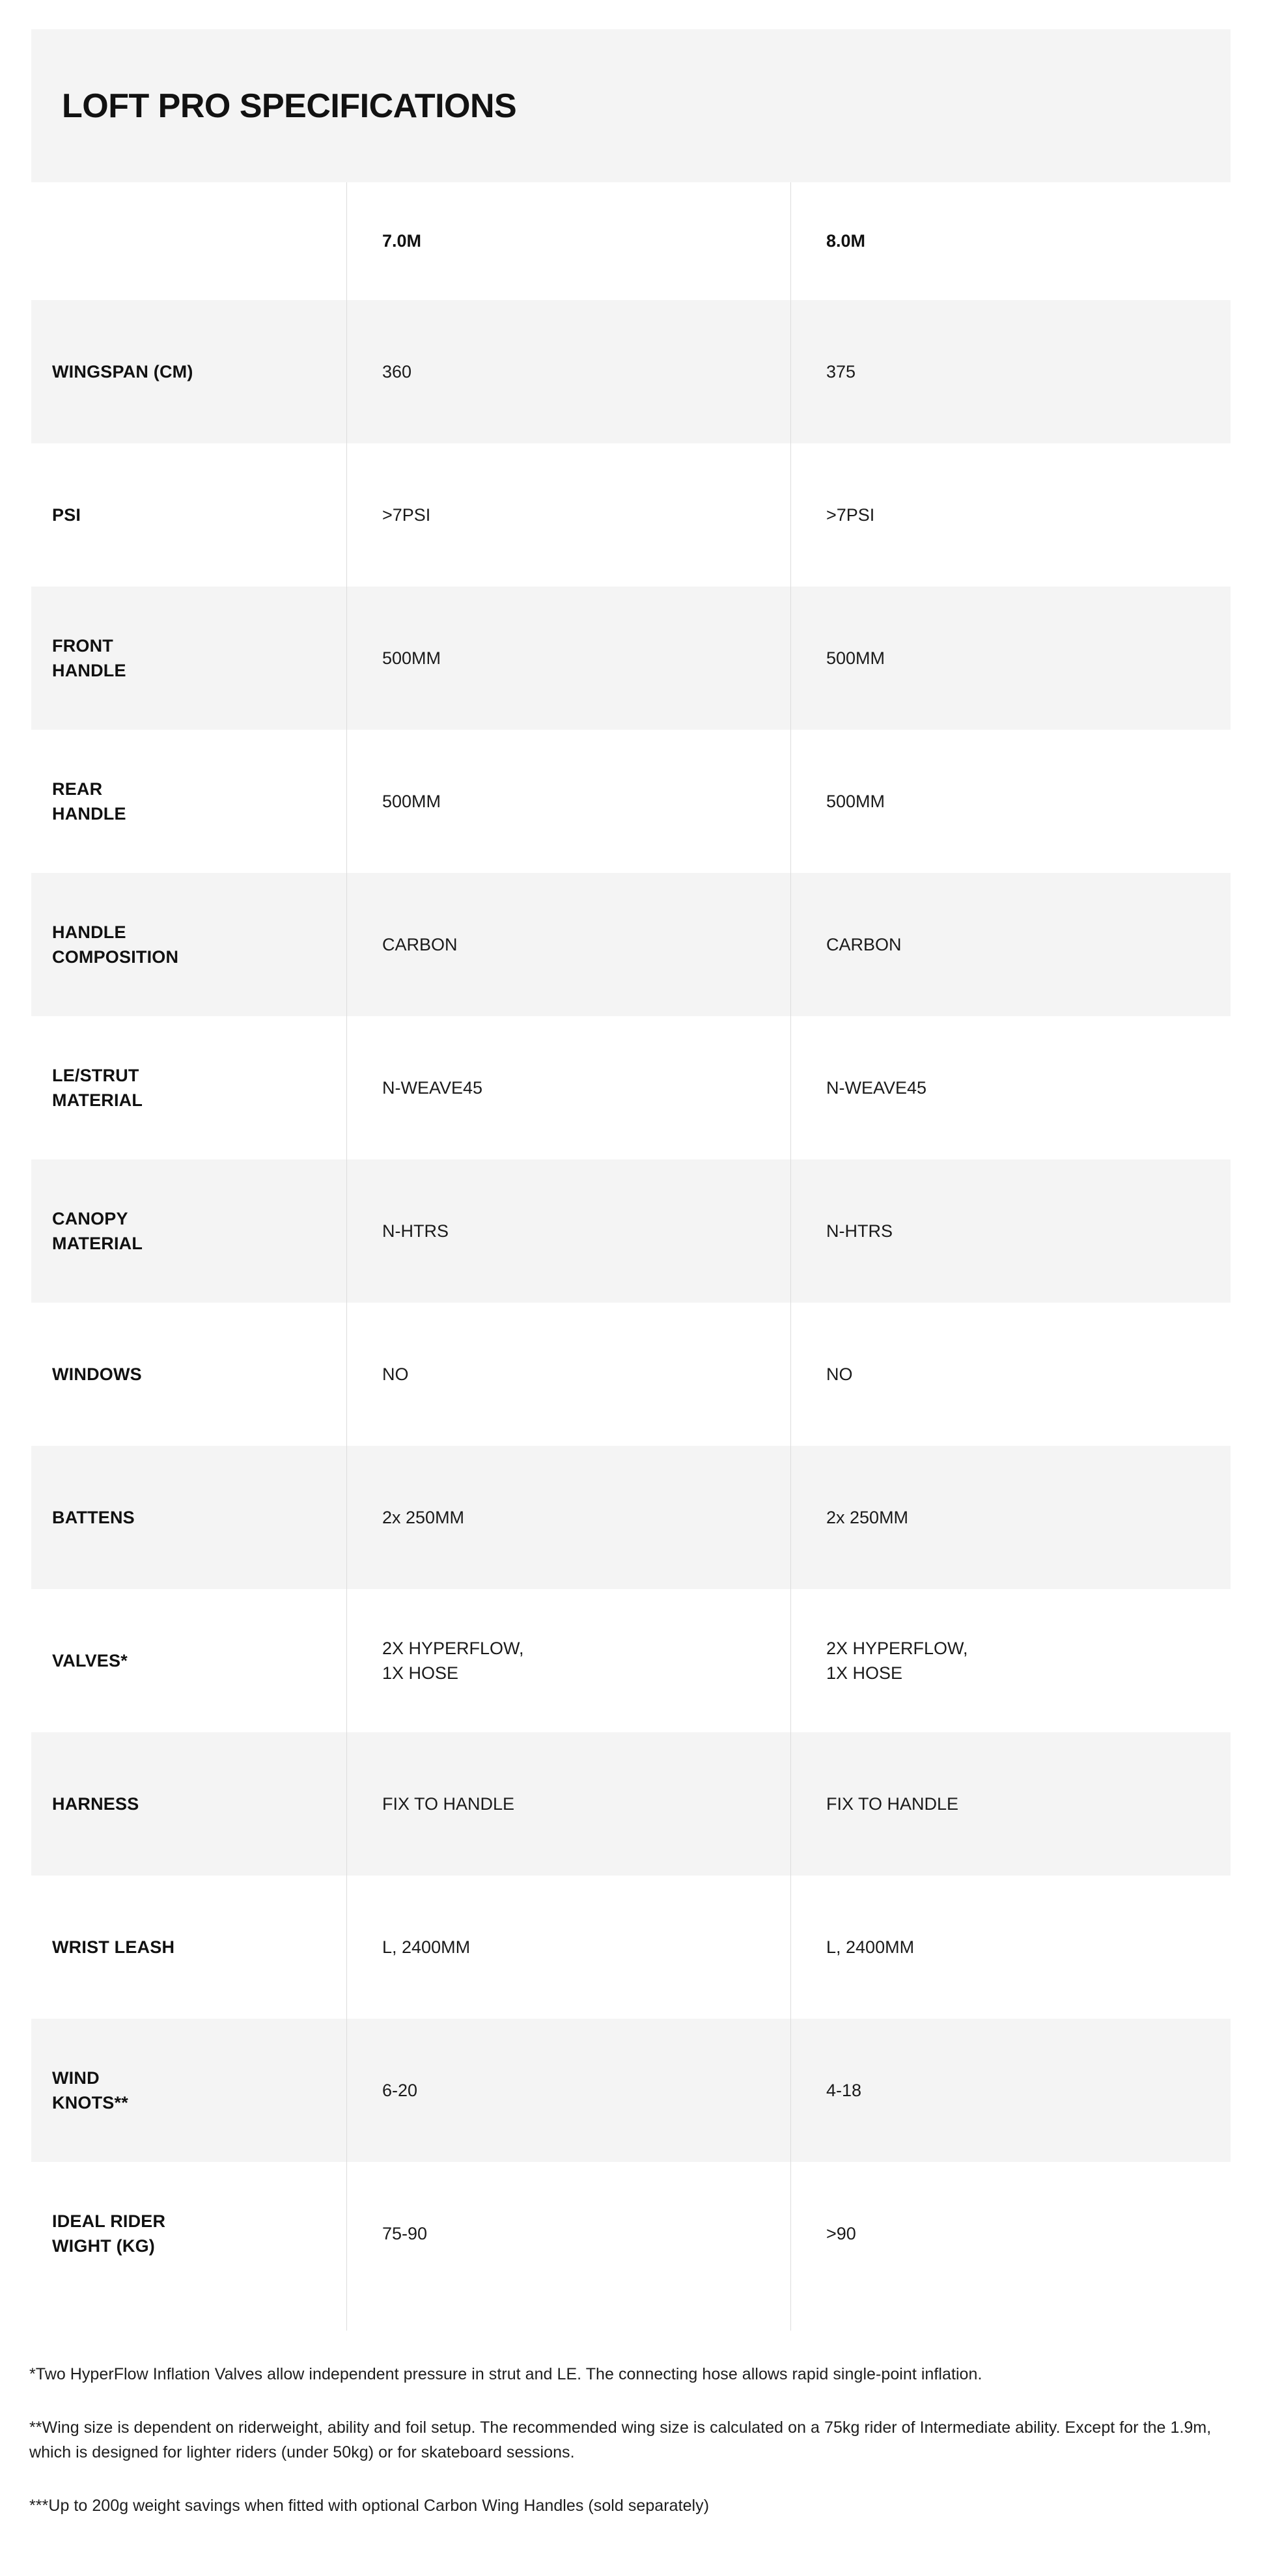 The width and height of the screenshot is (1267, 2576). What do you see at coordinates (90, 2090) in the screenshot?
I see `row-label: WIND KNOTS**` at bounding box center [90, 2090].